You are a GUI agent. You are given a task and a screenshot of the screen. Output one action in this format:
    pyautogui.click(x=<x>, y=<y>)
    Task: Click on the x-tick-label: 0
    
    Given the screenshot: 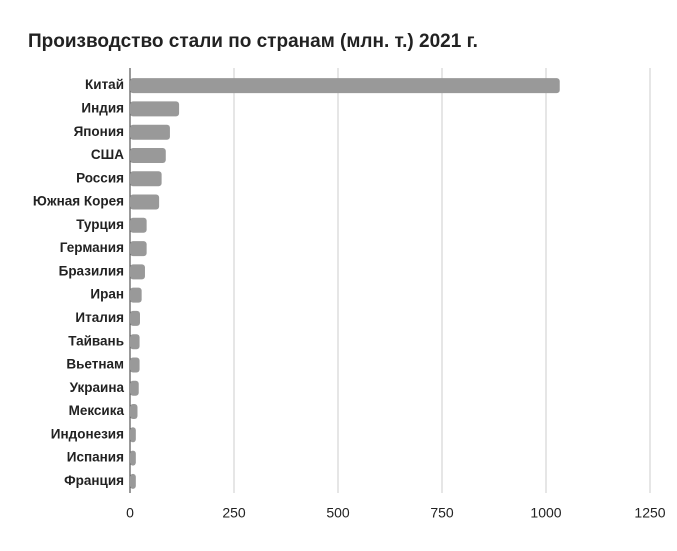 What is the action you would take?
    pyautogui.click(x=130, y=513)
    